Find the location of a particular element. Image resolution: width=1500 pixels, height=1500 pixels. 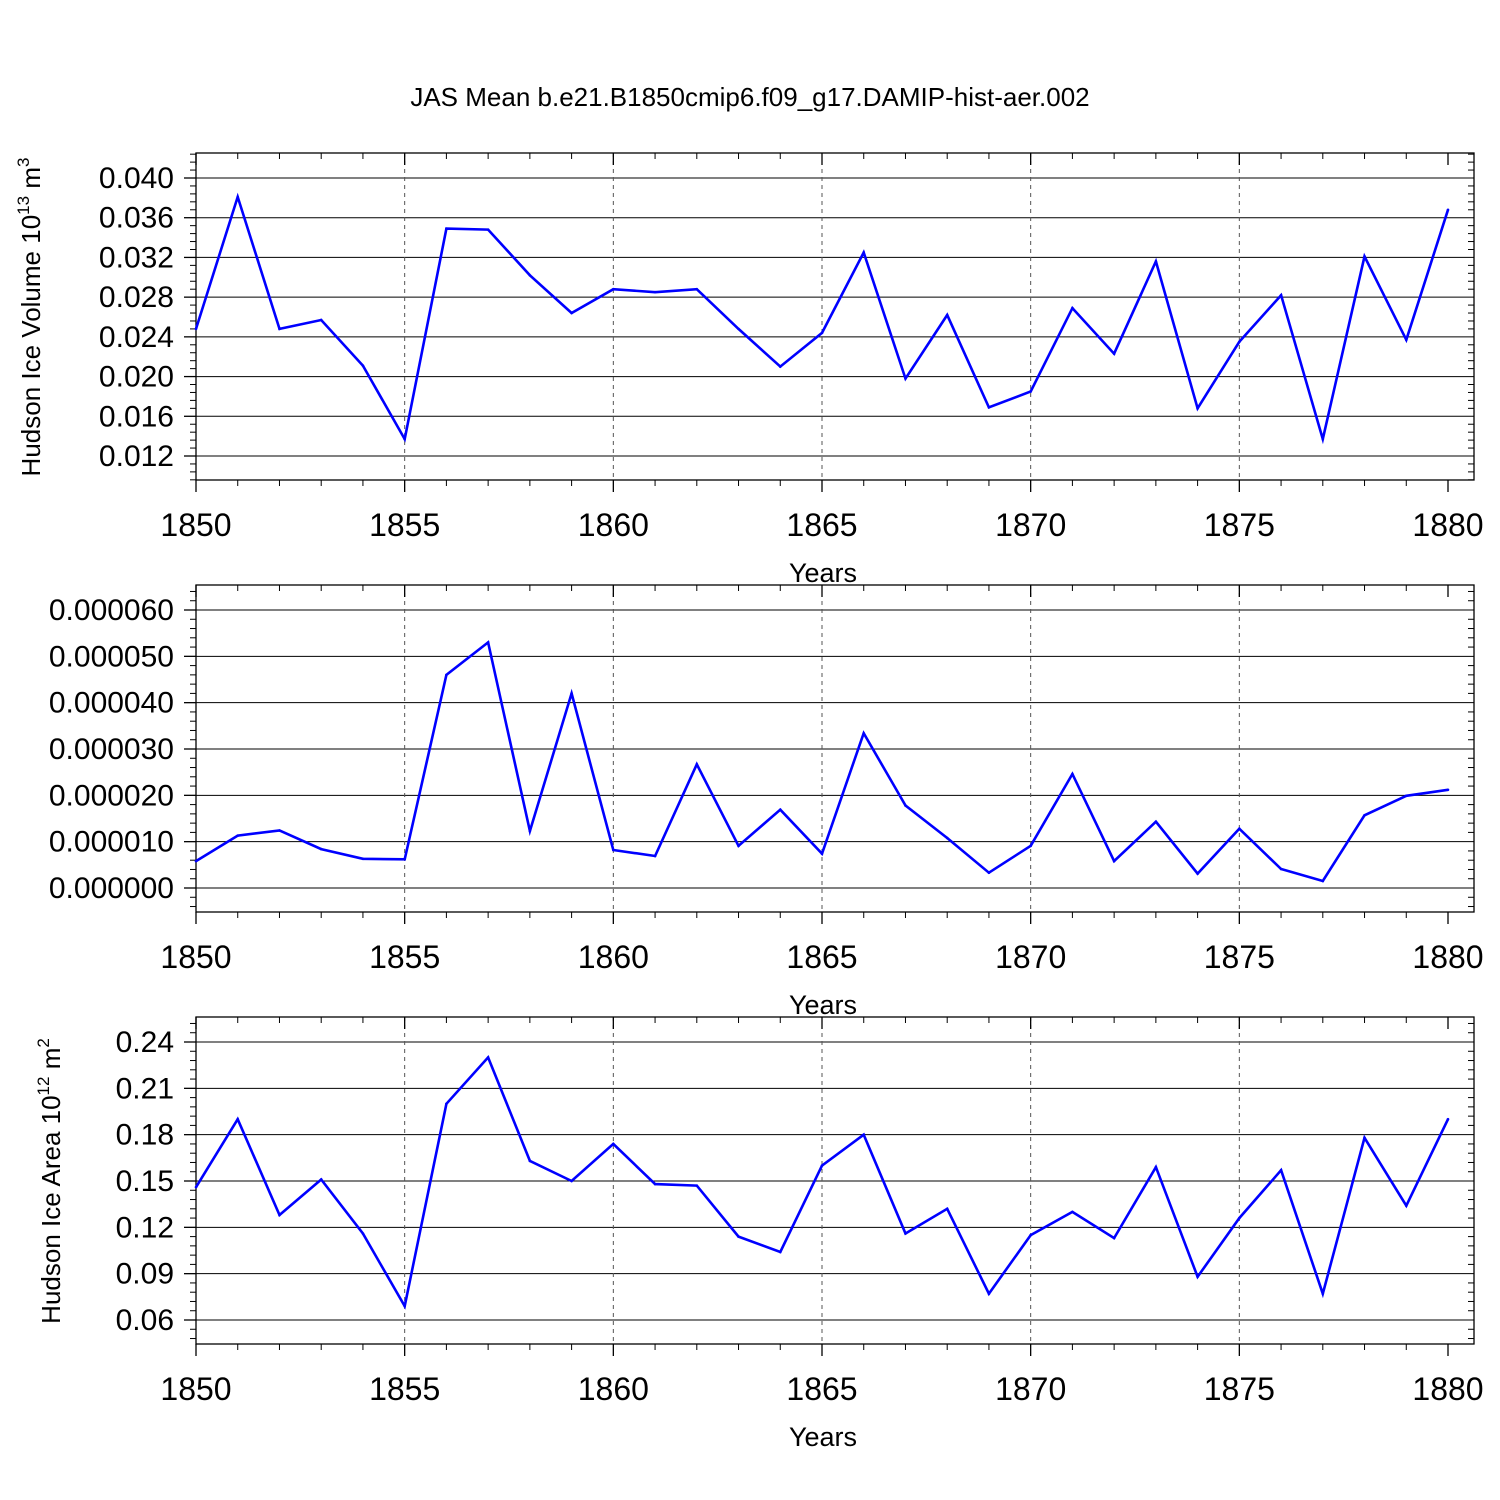

y-tick-label: 0.032 is located at coordinates (136, 257).